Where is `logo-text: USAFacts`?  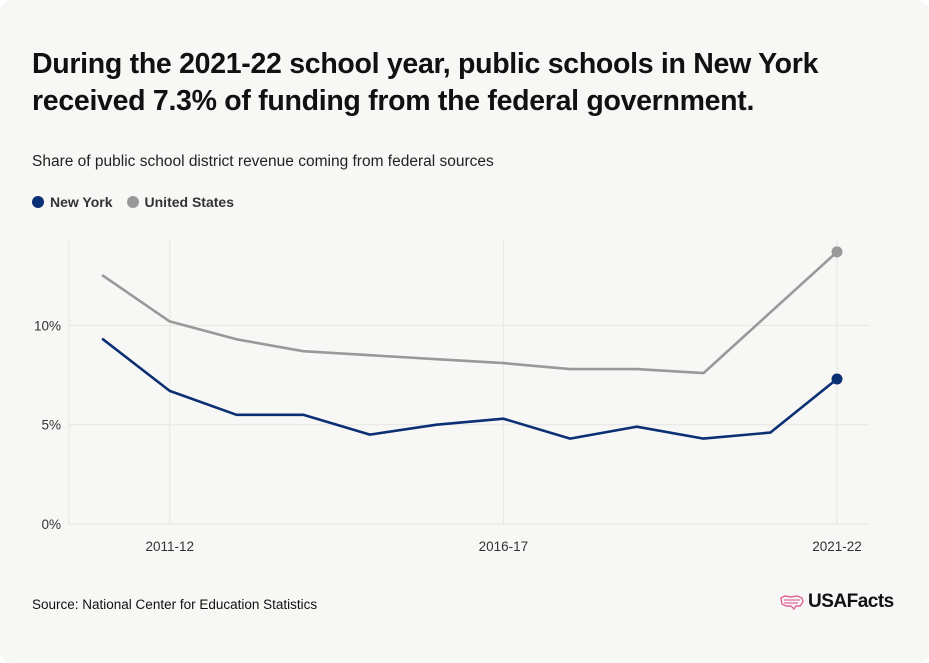 logo-text: USAFacts is located at coordinates (851, 601).